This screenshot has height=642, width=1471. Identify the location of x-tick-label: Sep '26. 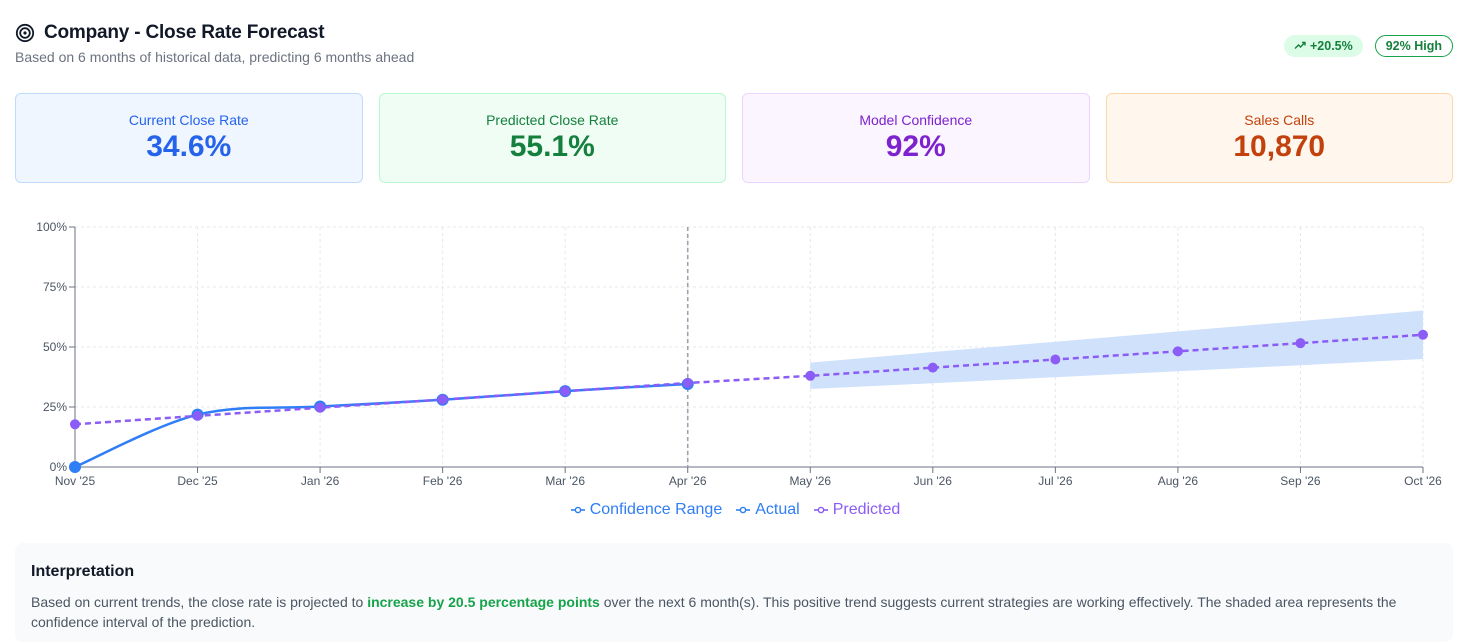
(1300, 481).